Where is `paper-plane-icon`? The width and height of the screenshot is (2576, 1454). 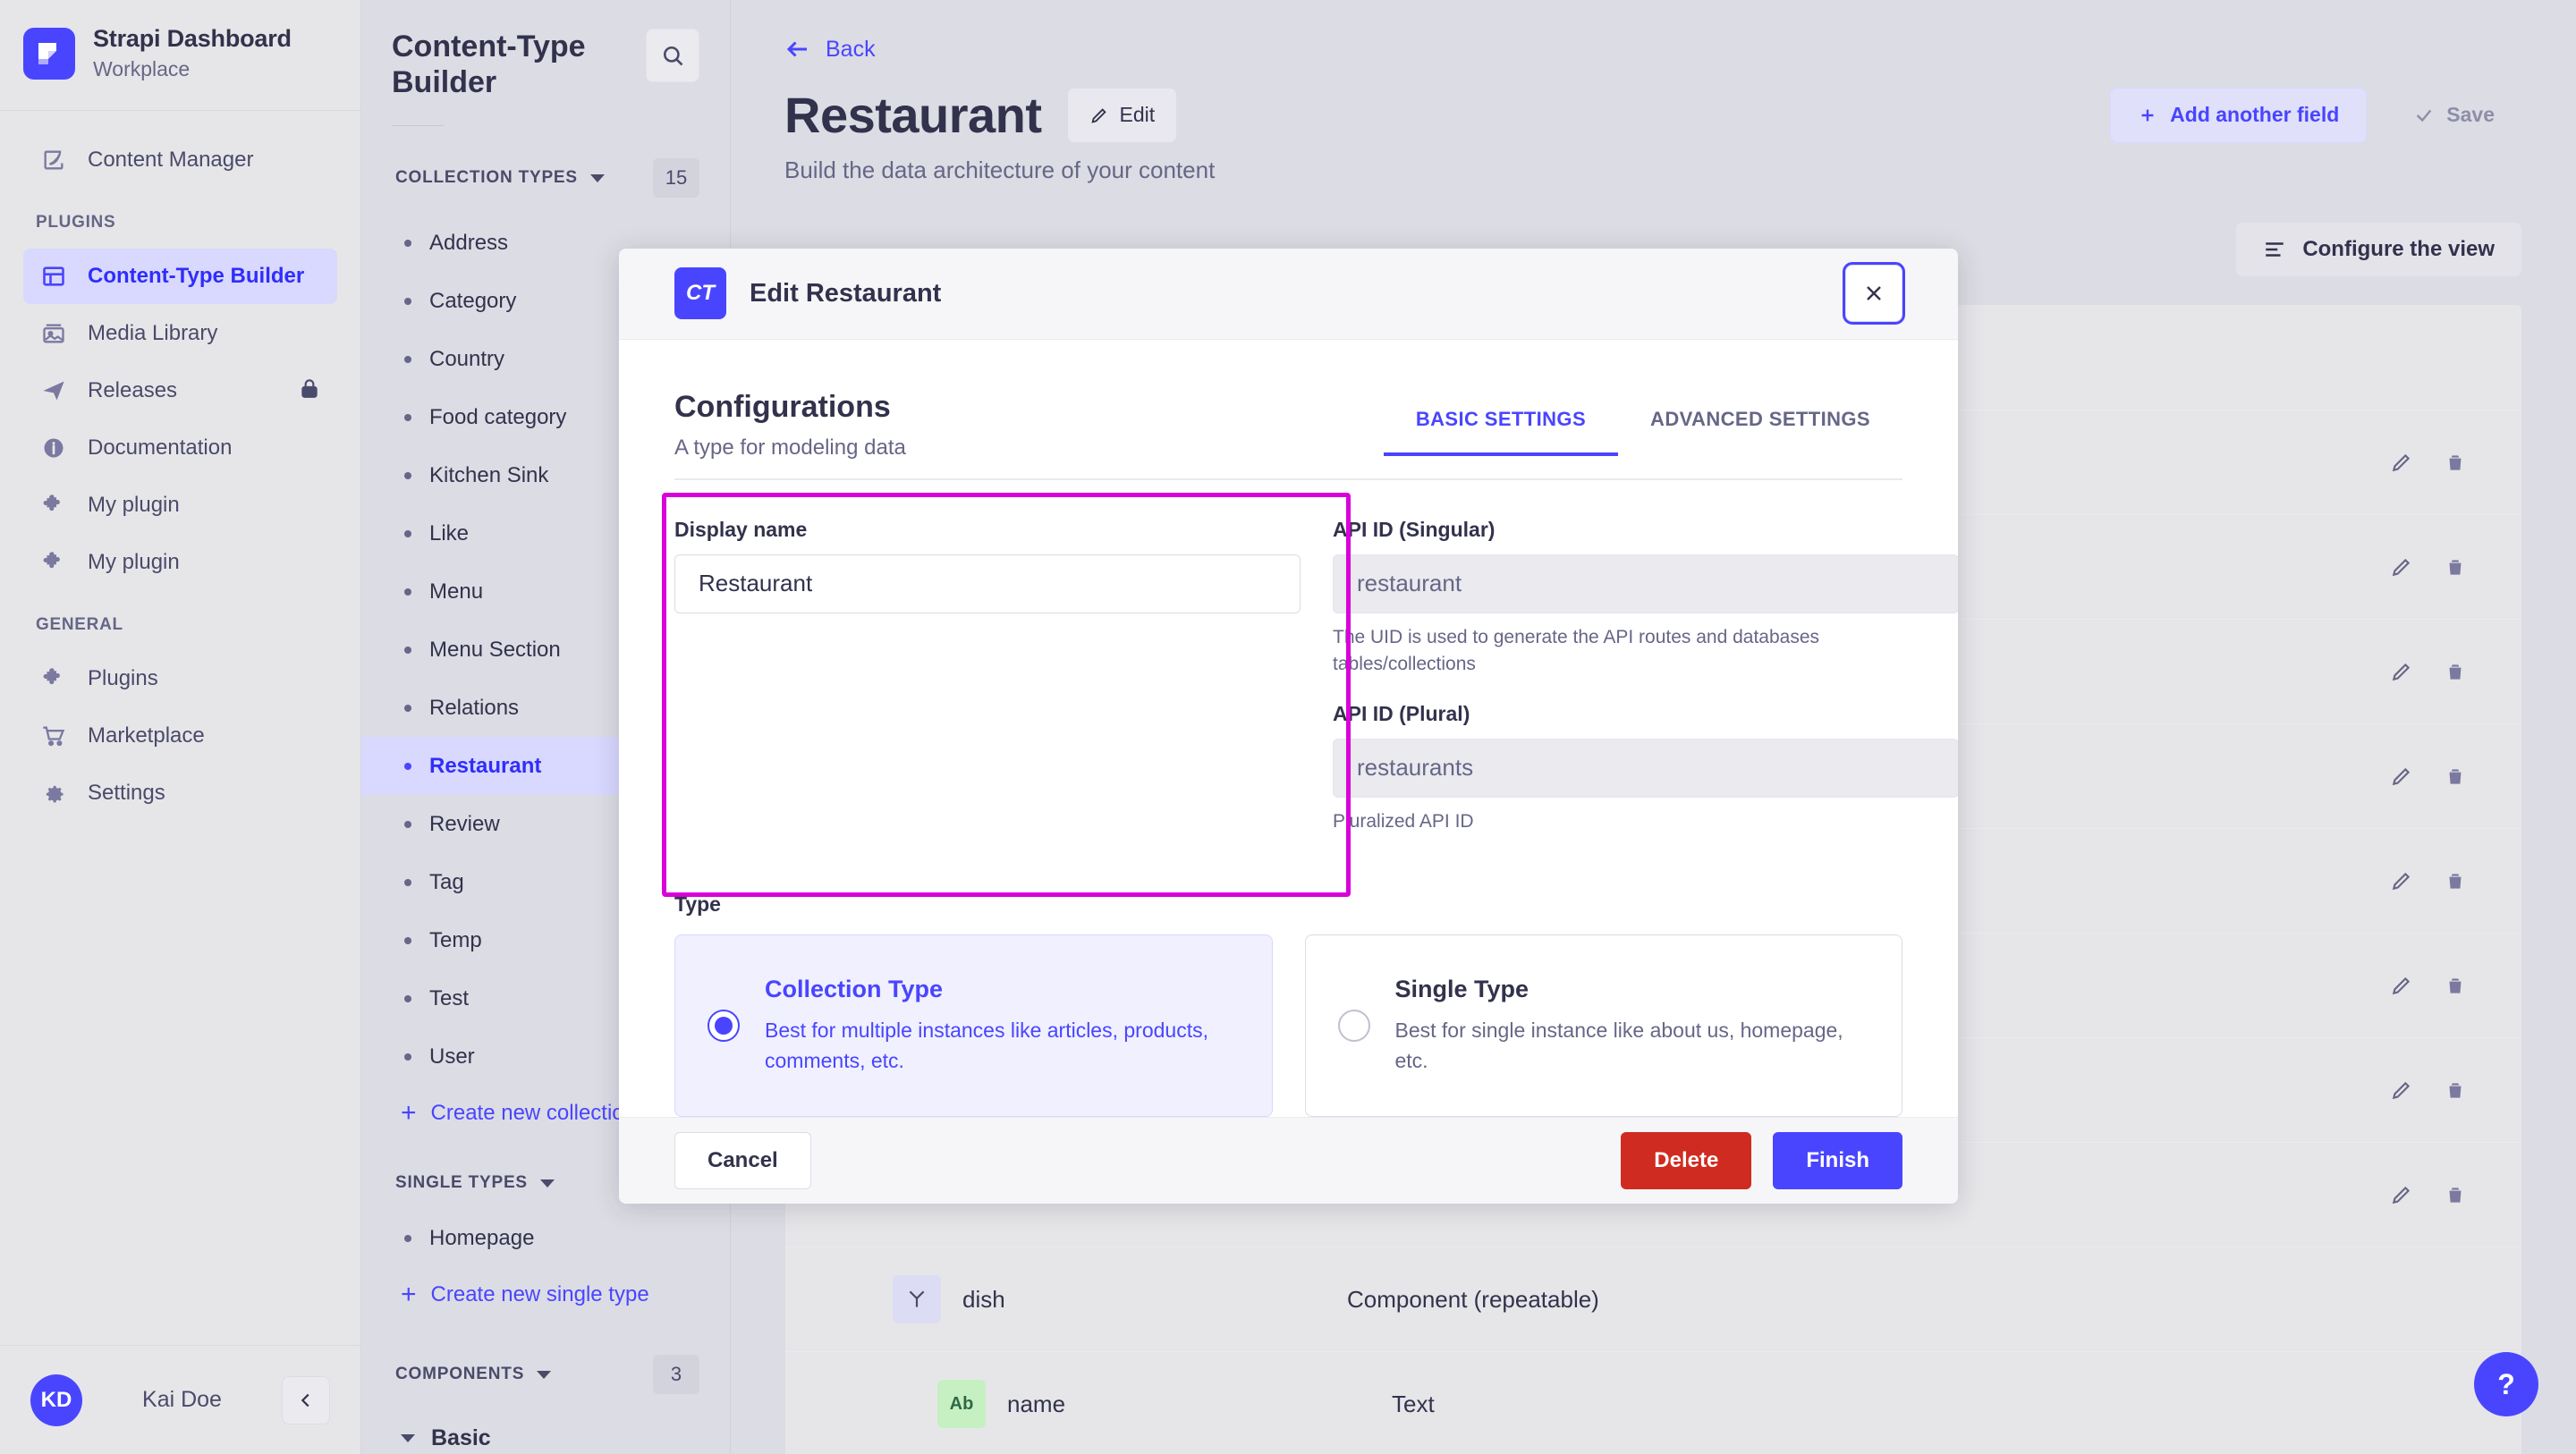
paper-plane-icon is located at coordinates (53, 390).